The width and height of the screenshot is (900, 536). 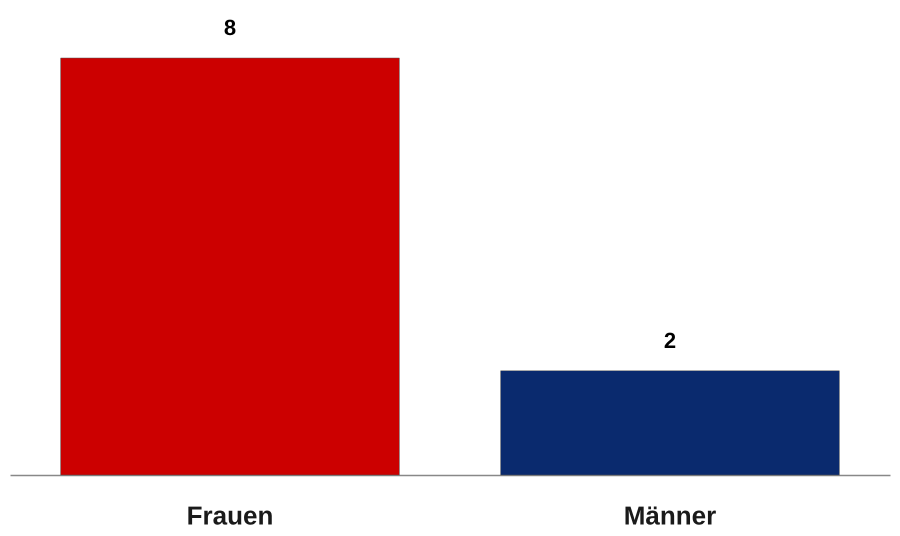 What do you see at coordinates (670, 340) in the screenshot?
I see `data-label: 2` at bounding box center [670, 340].